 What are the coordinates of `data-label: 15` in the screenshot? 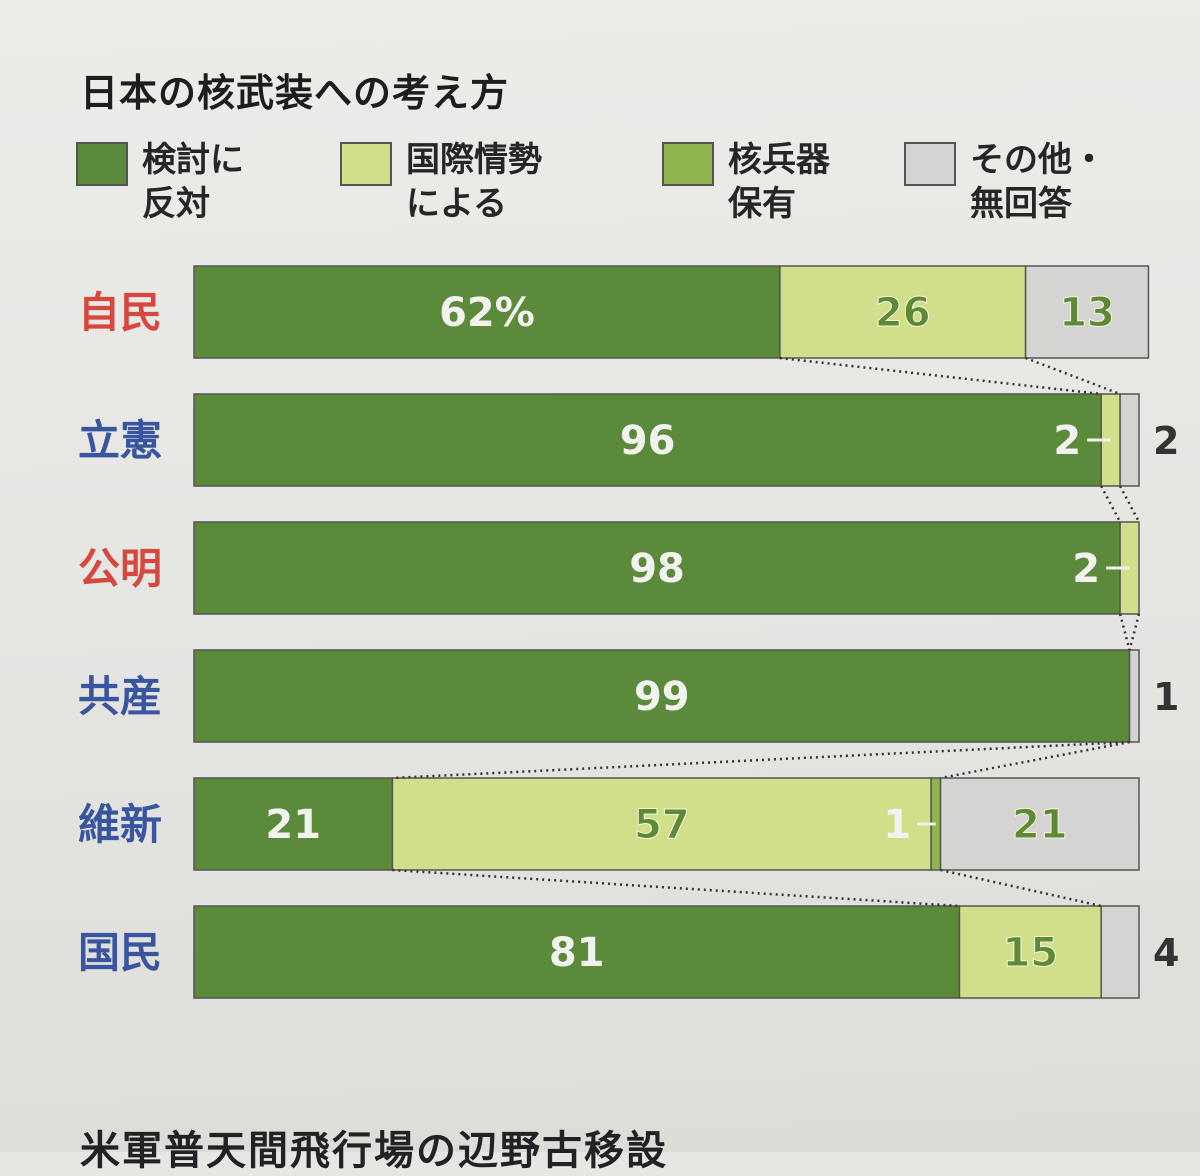 It's located at (1030, 953).